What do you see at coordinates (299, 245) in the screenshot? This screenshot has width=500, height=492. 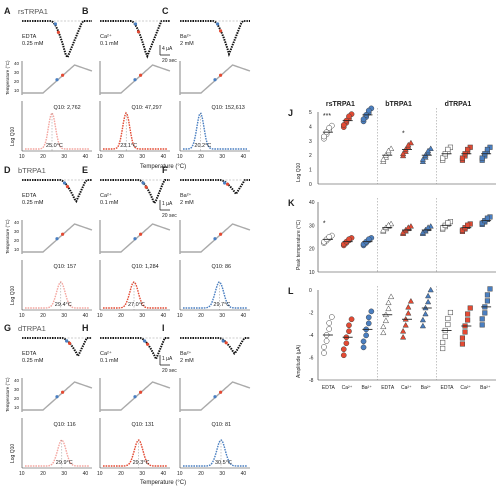 I see `y-axis-label: Peak temperature (°C)` at bounding box center [299, 245].